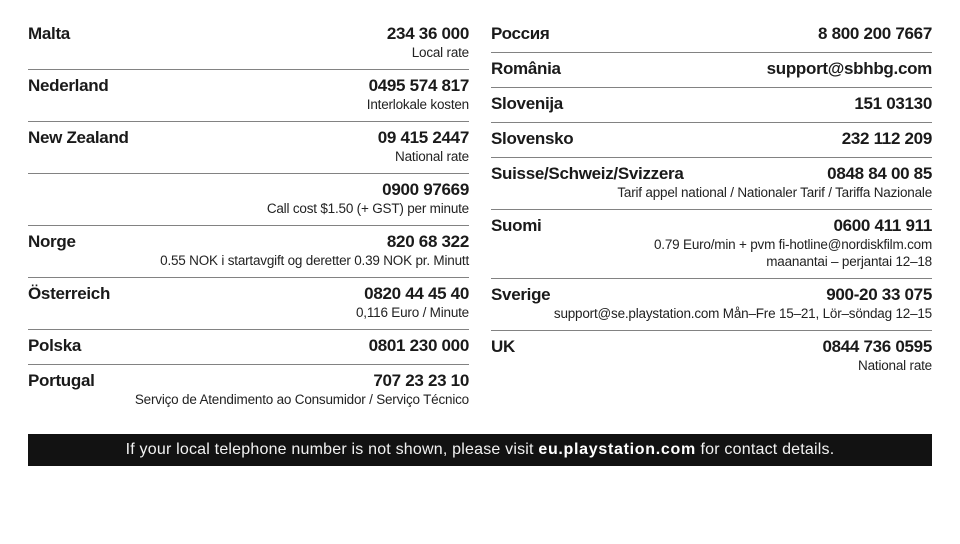 The width and height of the screenshot is (960, 544). Describe the element at coordinates (412, 312) in the screenshot. I see `rate-note: 0,116 Euro / Minute` at that location.